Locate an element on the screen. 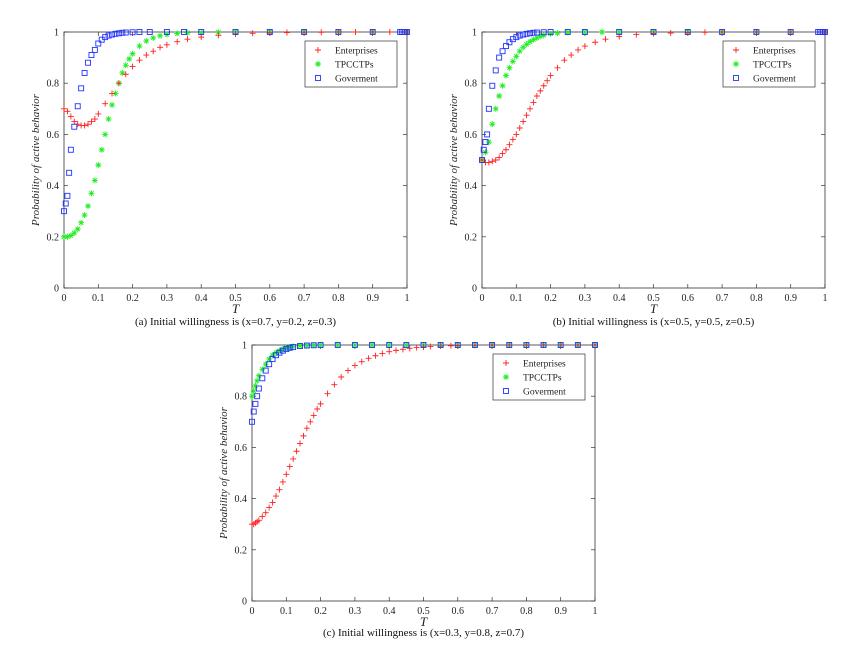 The image size is (862, 648). x-tick-label: 0.7 is located at coordinates (492, 611).